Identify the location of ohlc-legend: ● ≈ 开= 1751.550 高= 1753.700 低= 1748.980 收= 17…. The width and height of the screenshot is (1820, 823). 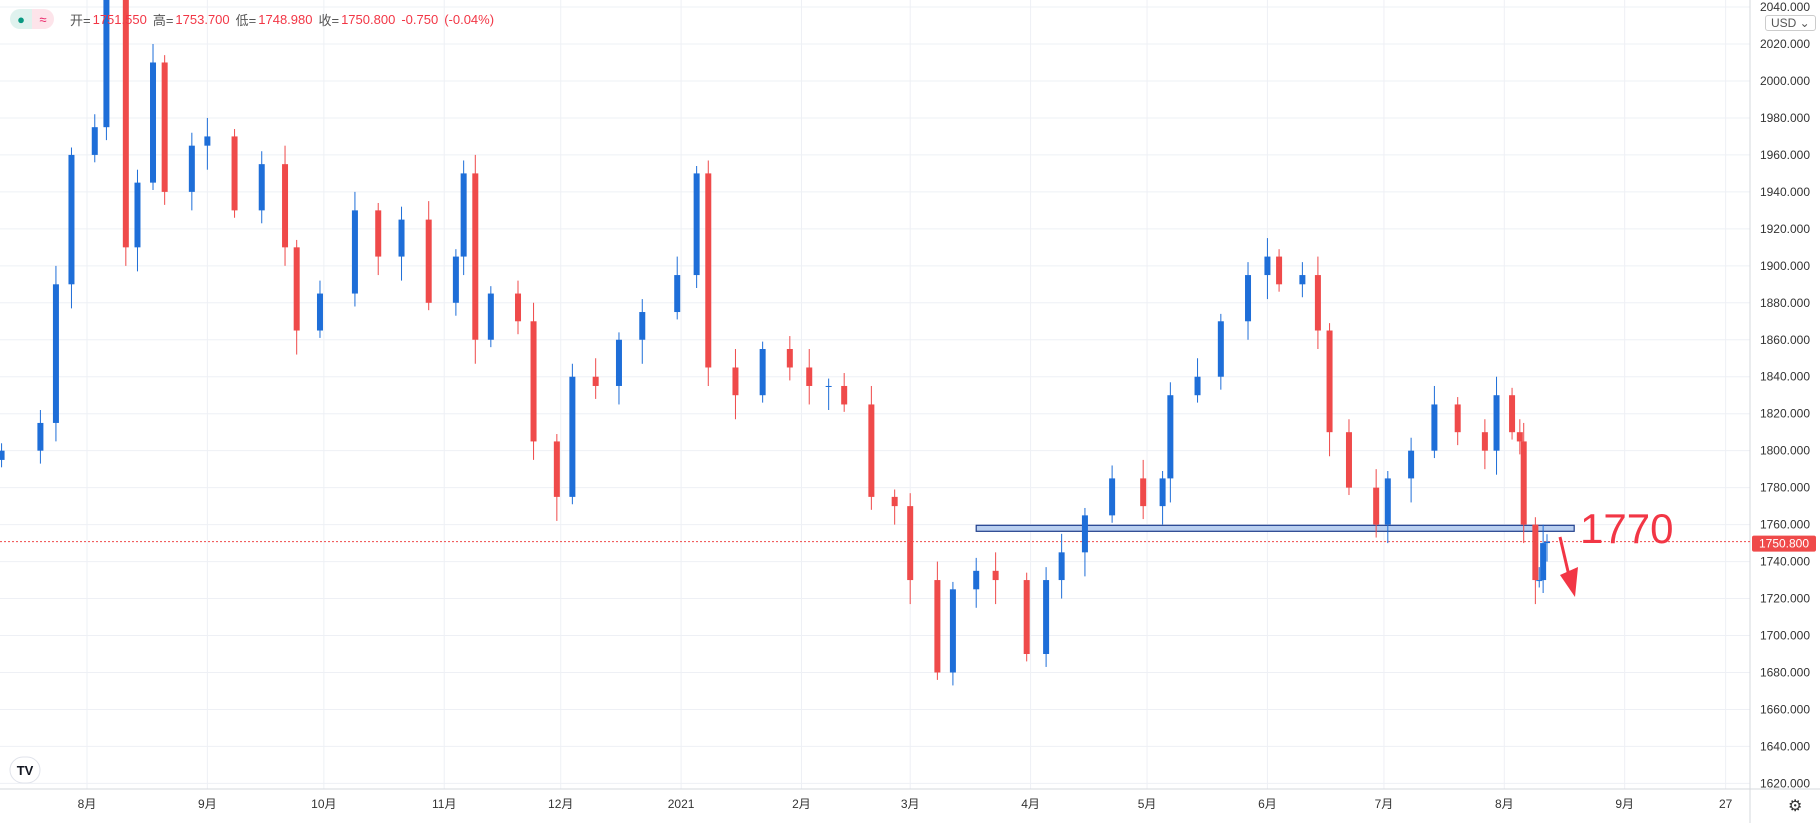
(255, 19).